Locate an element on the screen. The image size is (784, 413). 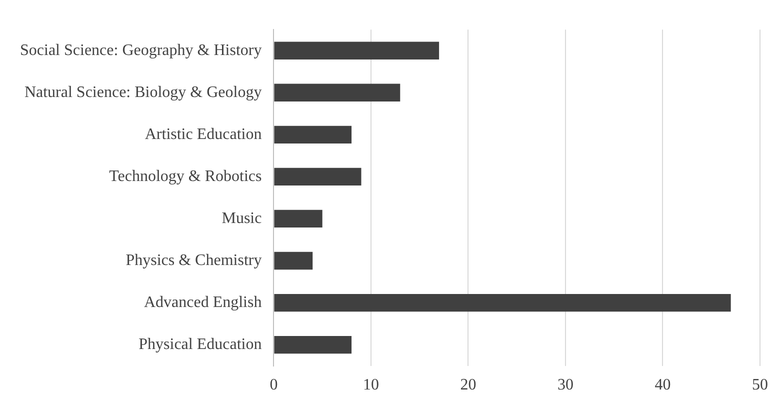
x-tick-label: 40 is located at coordinates (662, 385).